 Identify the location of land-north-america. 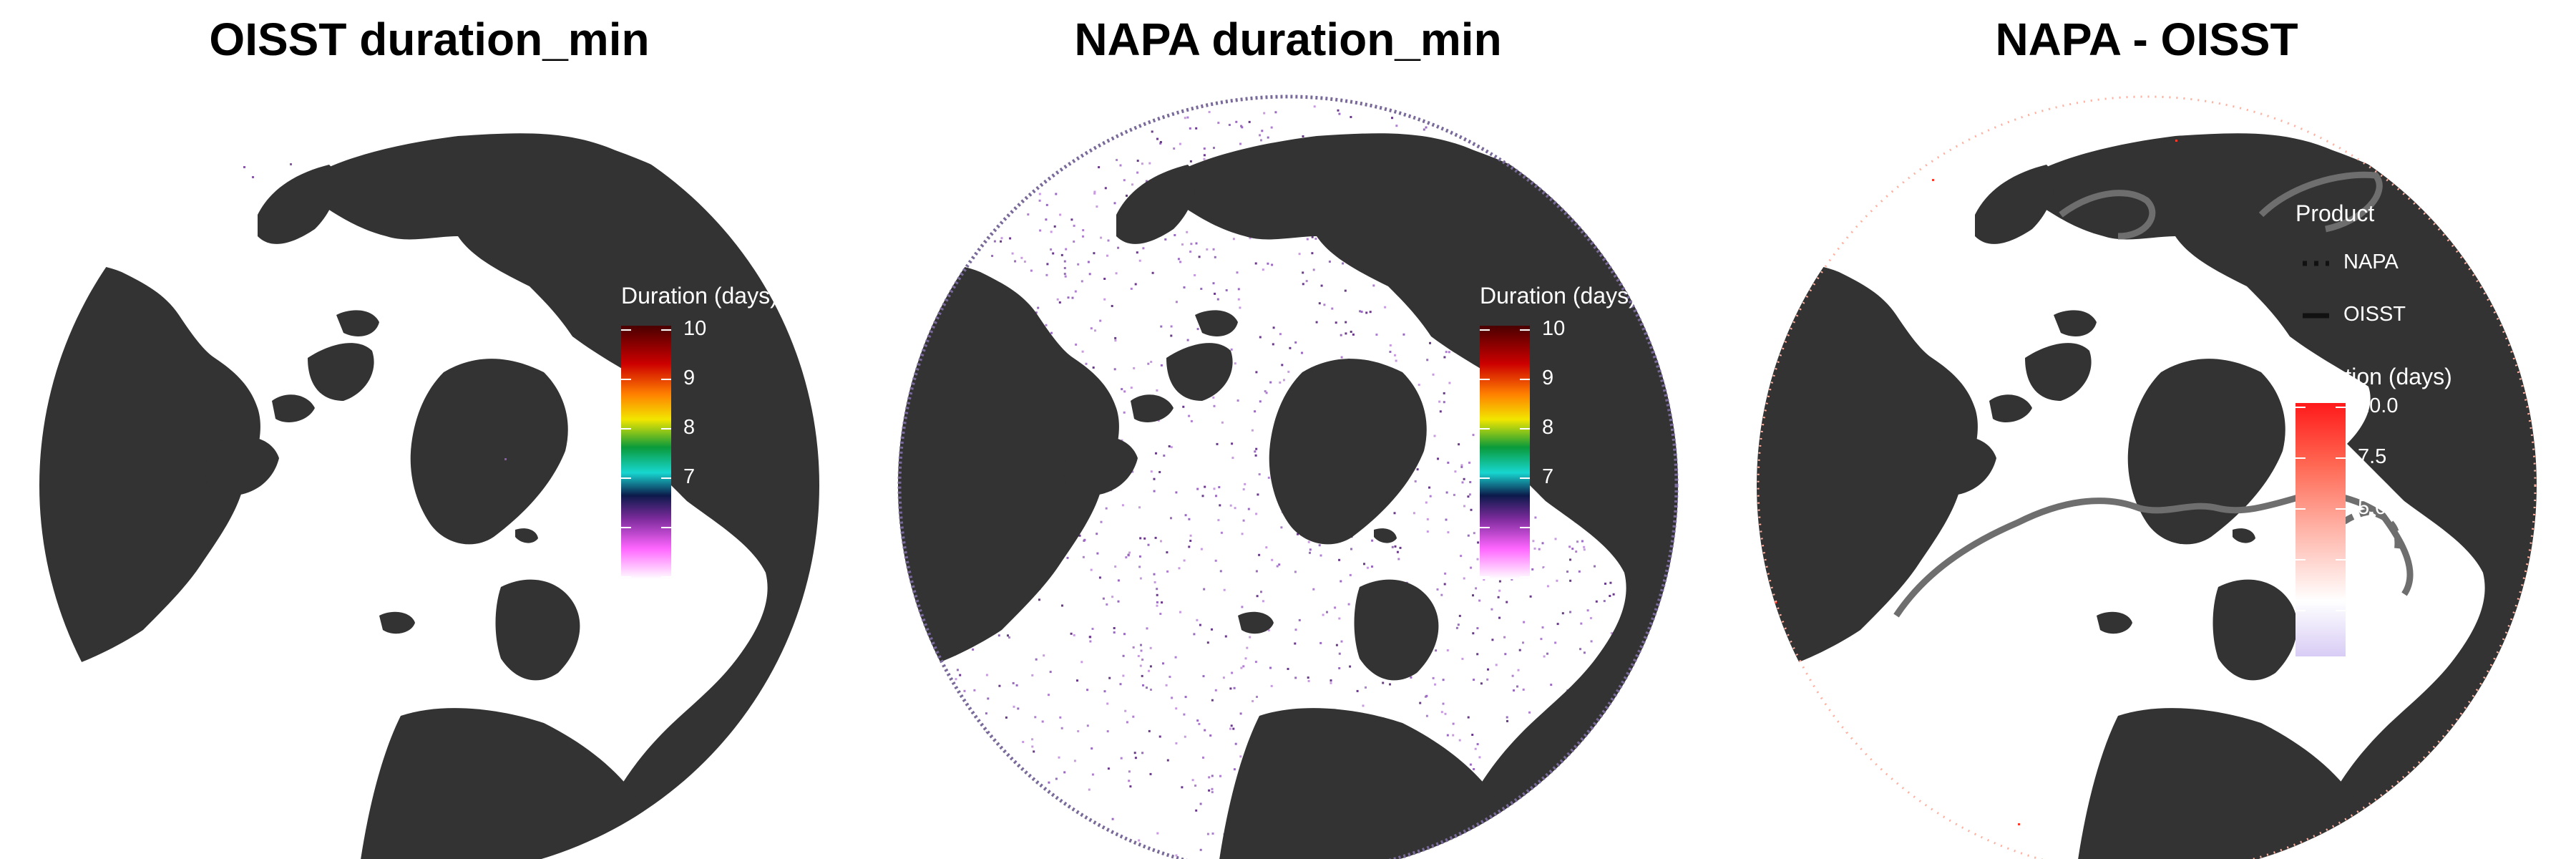
(149, 466).